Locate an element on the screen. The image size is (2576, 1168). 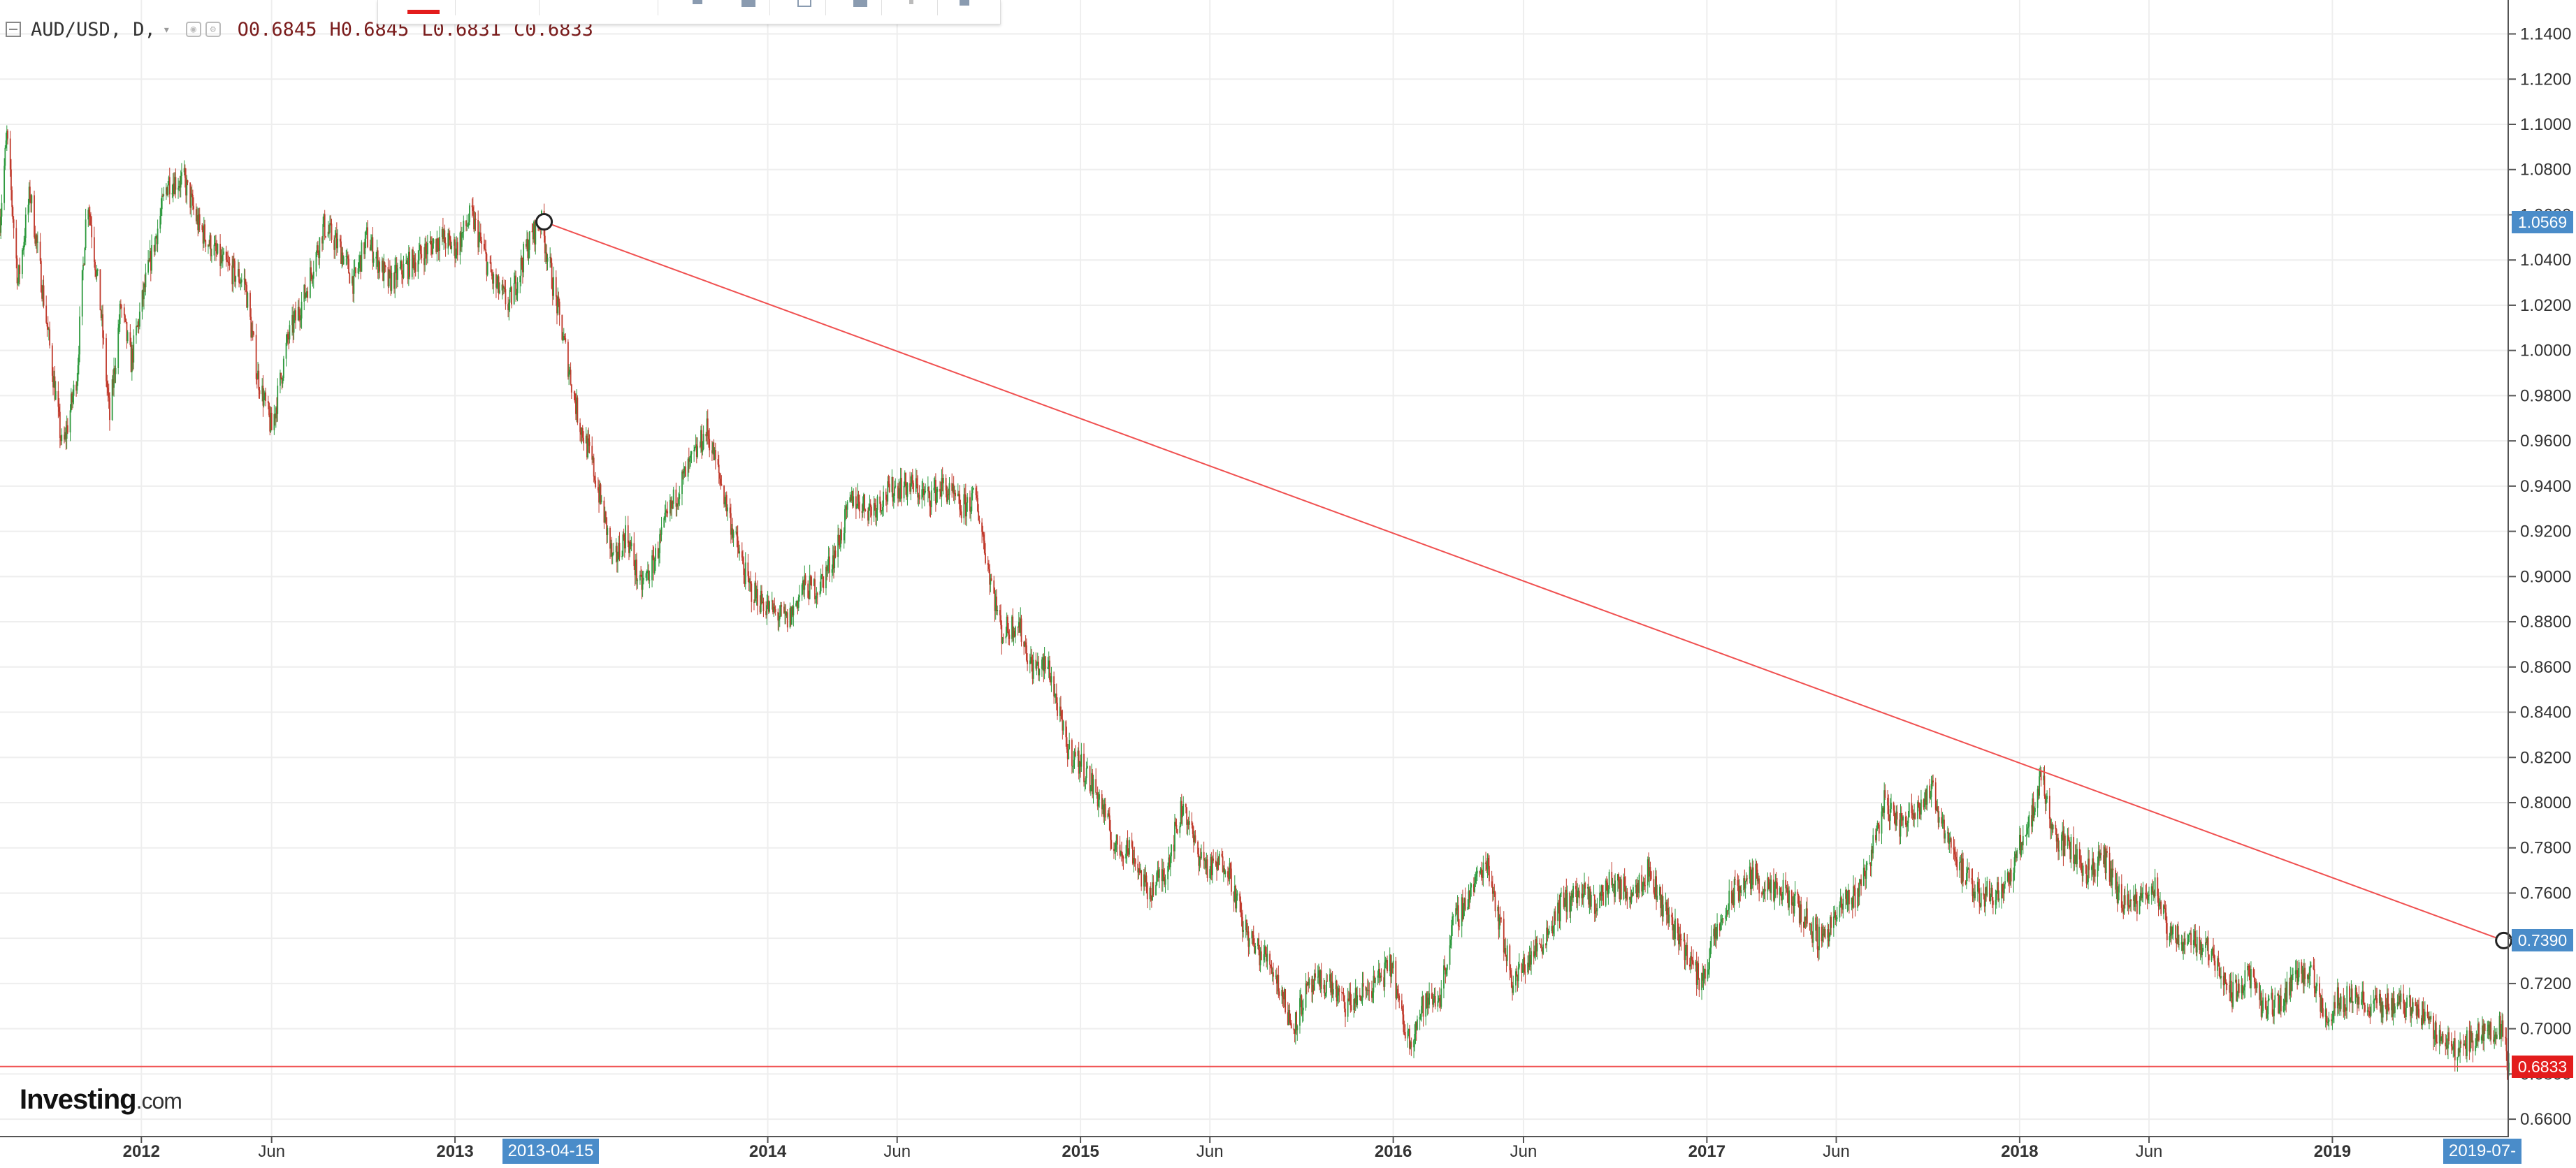
edit-tool-icon is located at coordinates (911, 2).